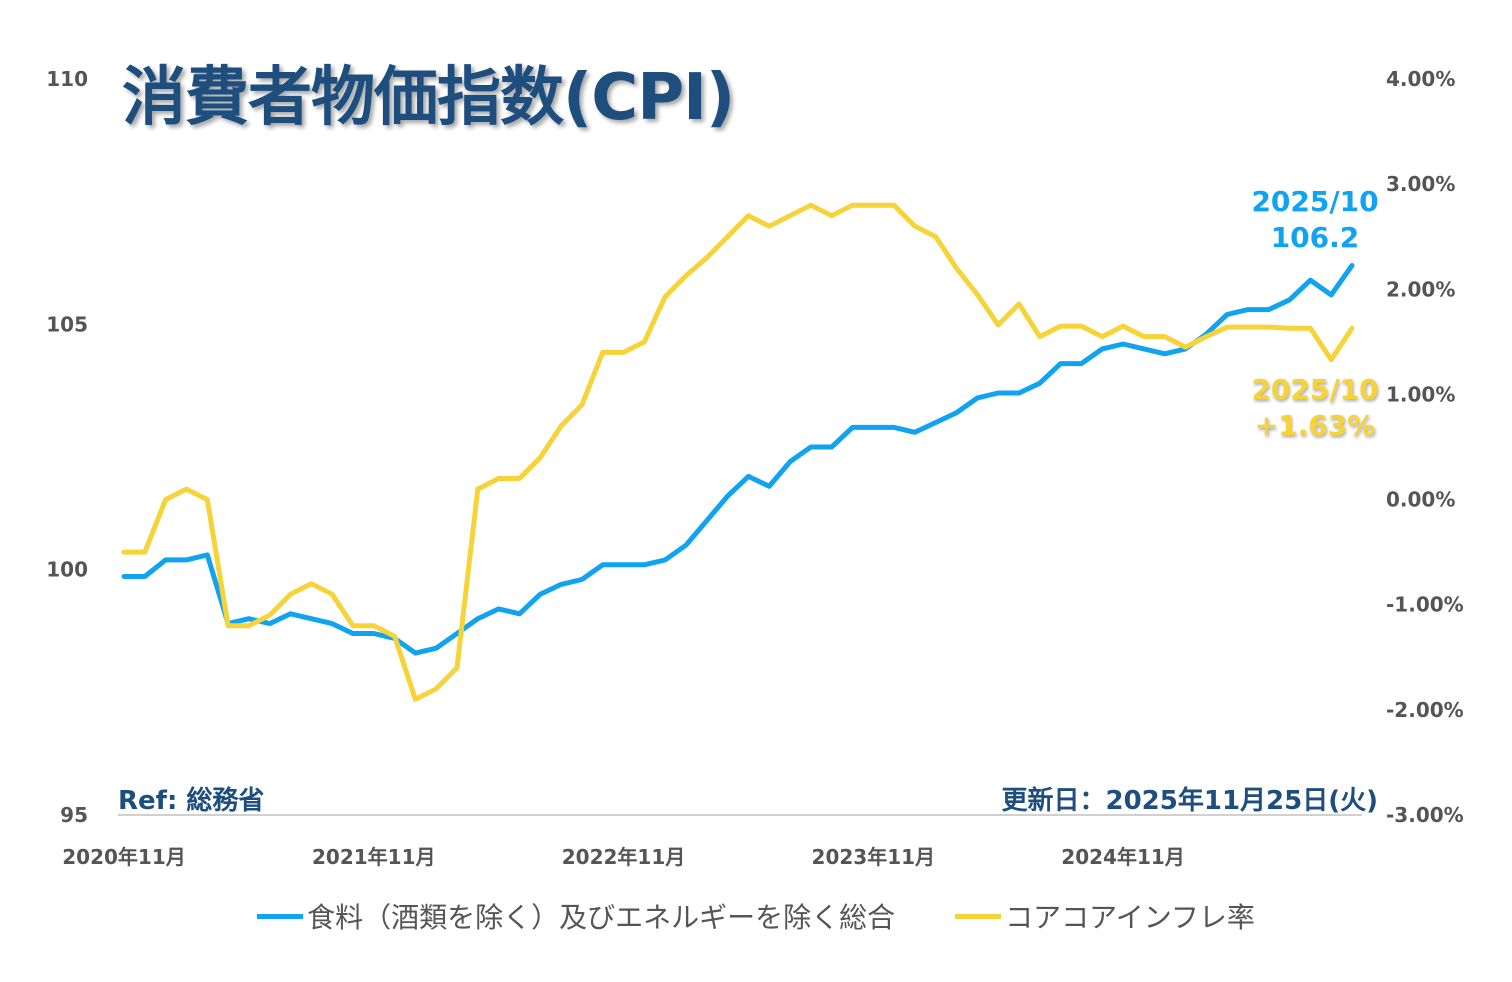 This screenshot has height=982, width=1512. I want to click on source-reference: Ref: 総務省, so click(191, 801).